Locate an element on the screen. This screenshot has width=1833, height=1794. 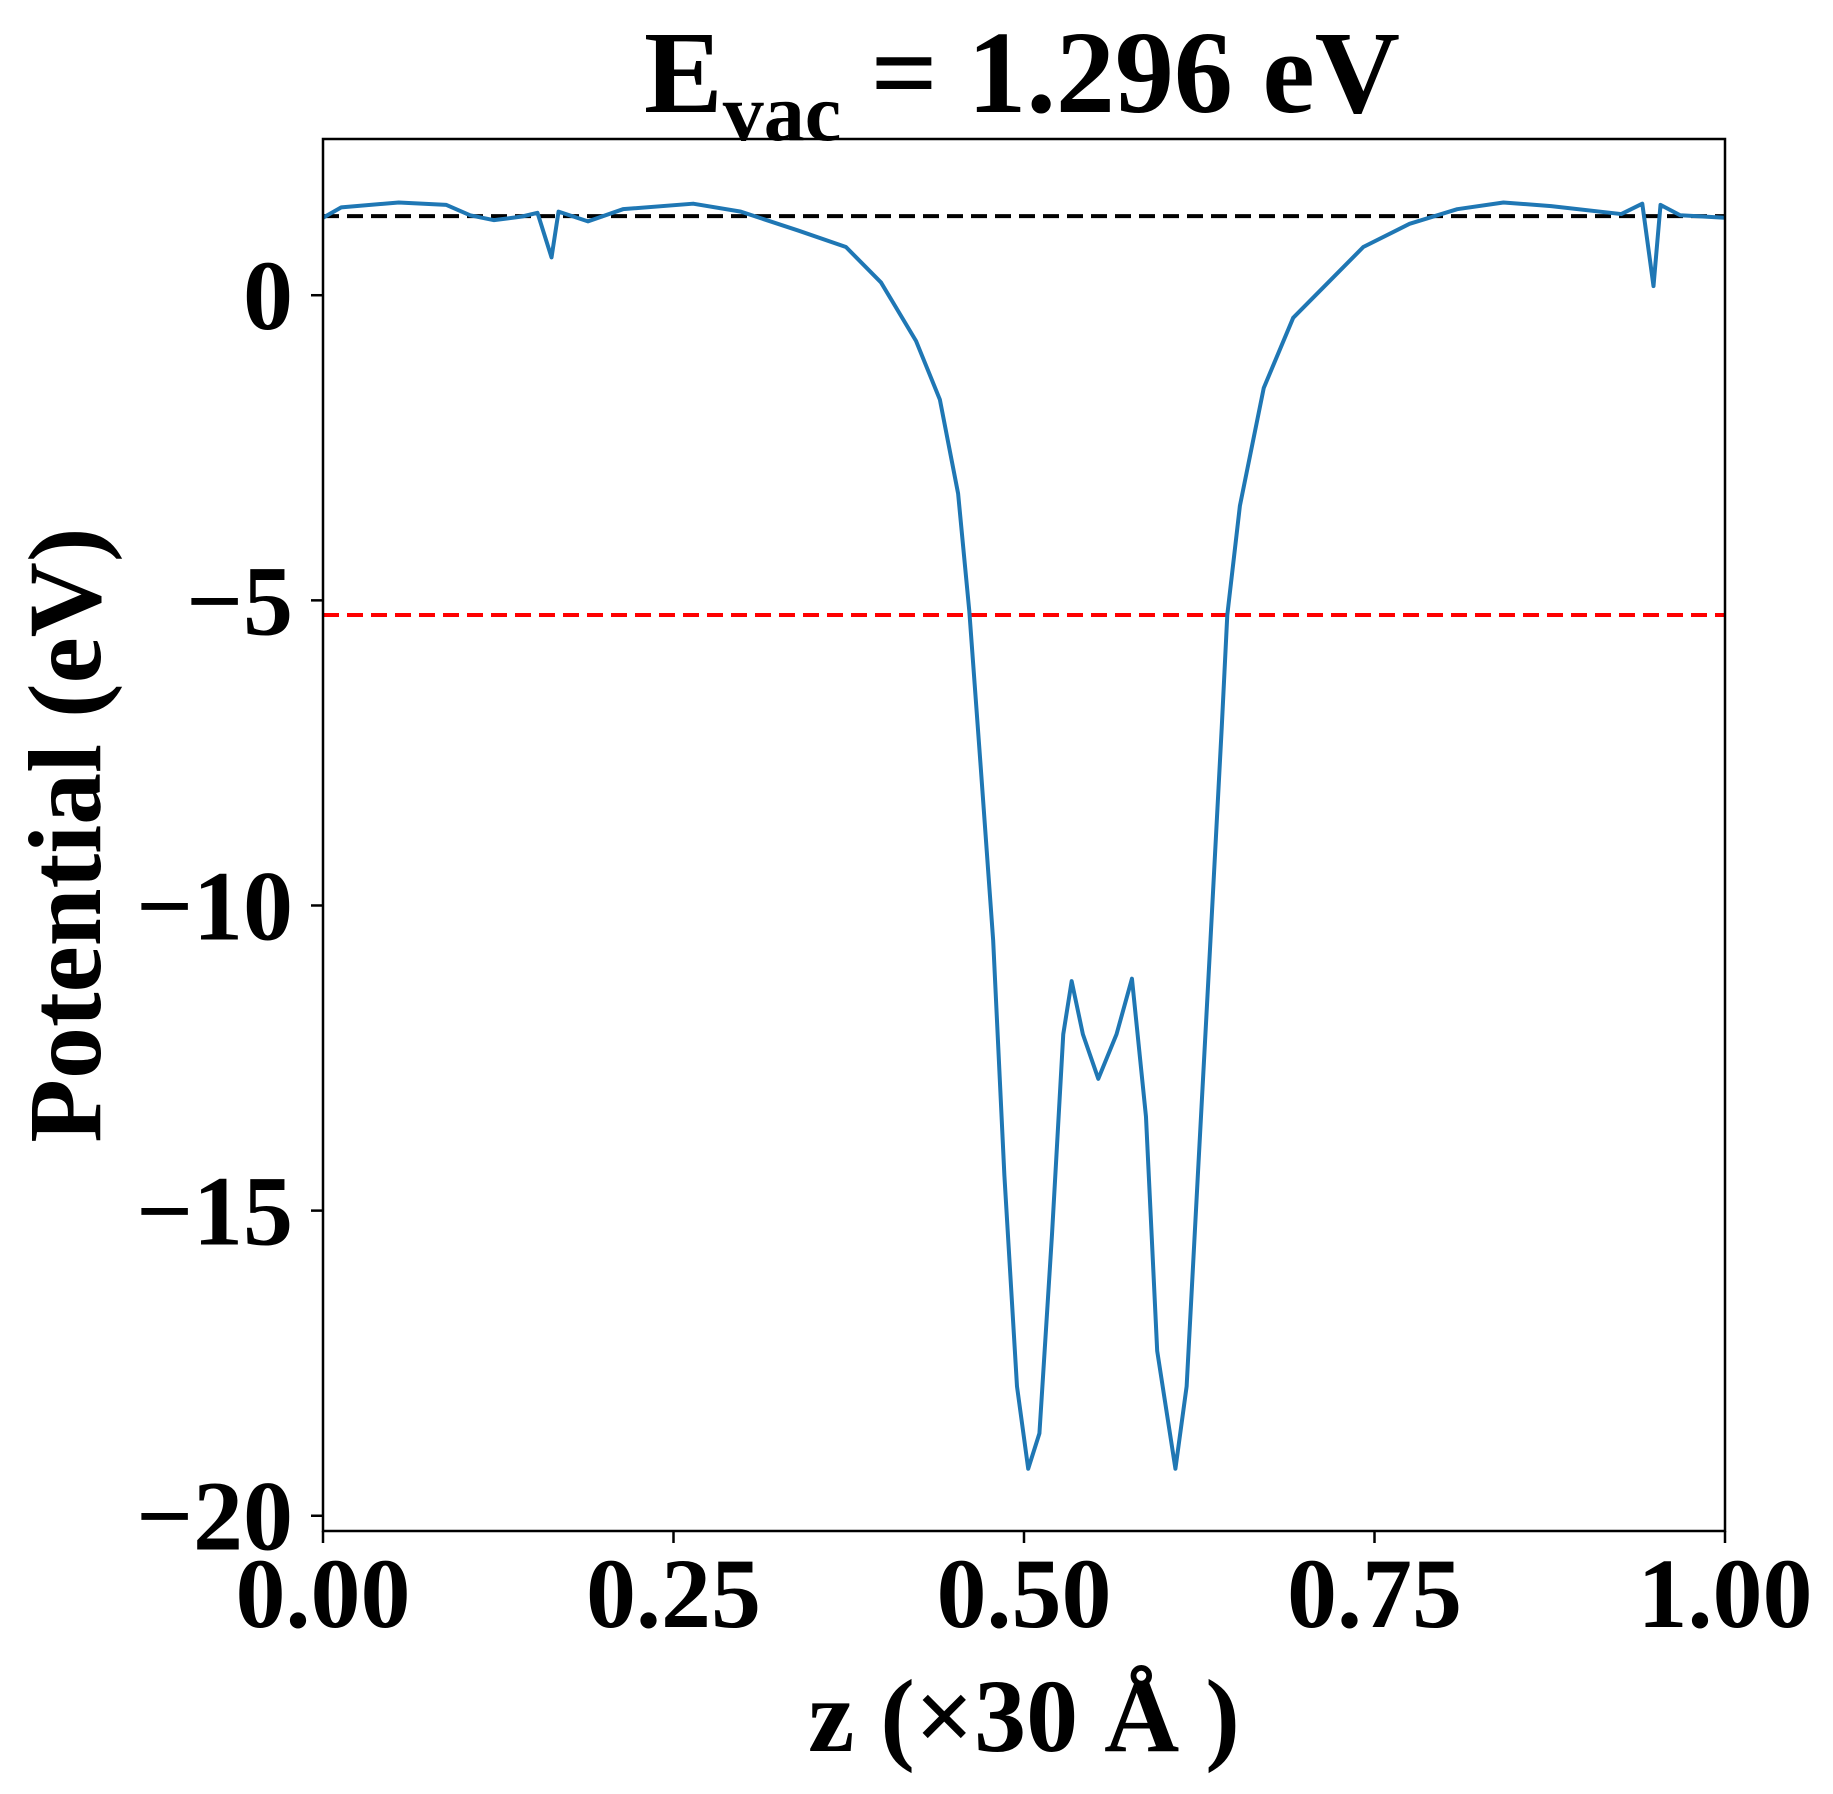
x-tick-label: 0.75 is located at coordinates (1374, 1593).